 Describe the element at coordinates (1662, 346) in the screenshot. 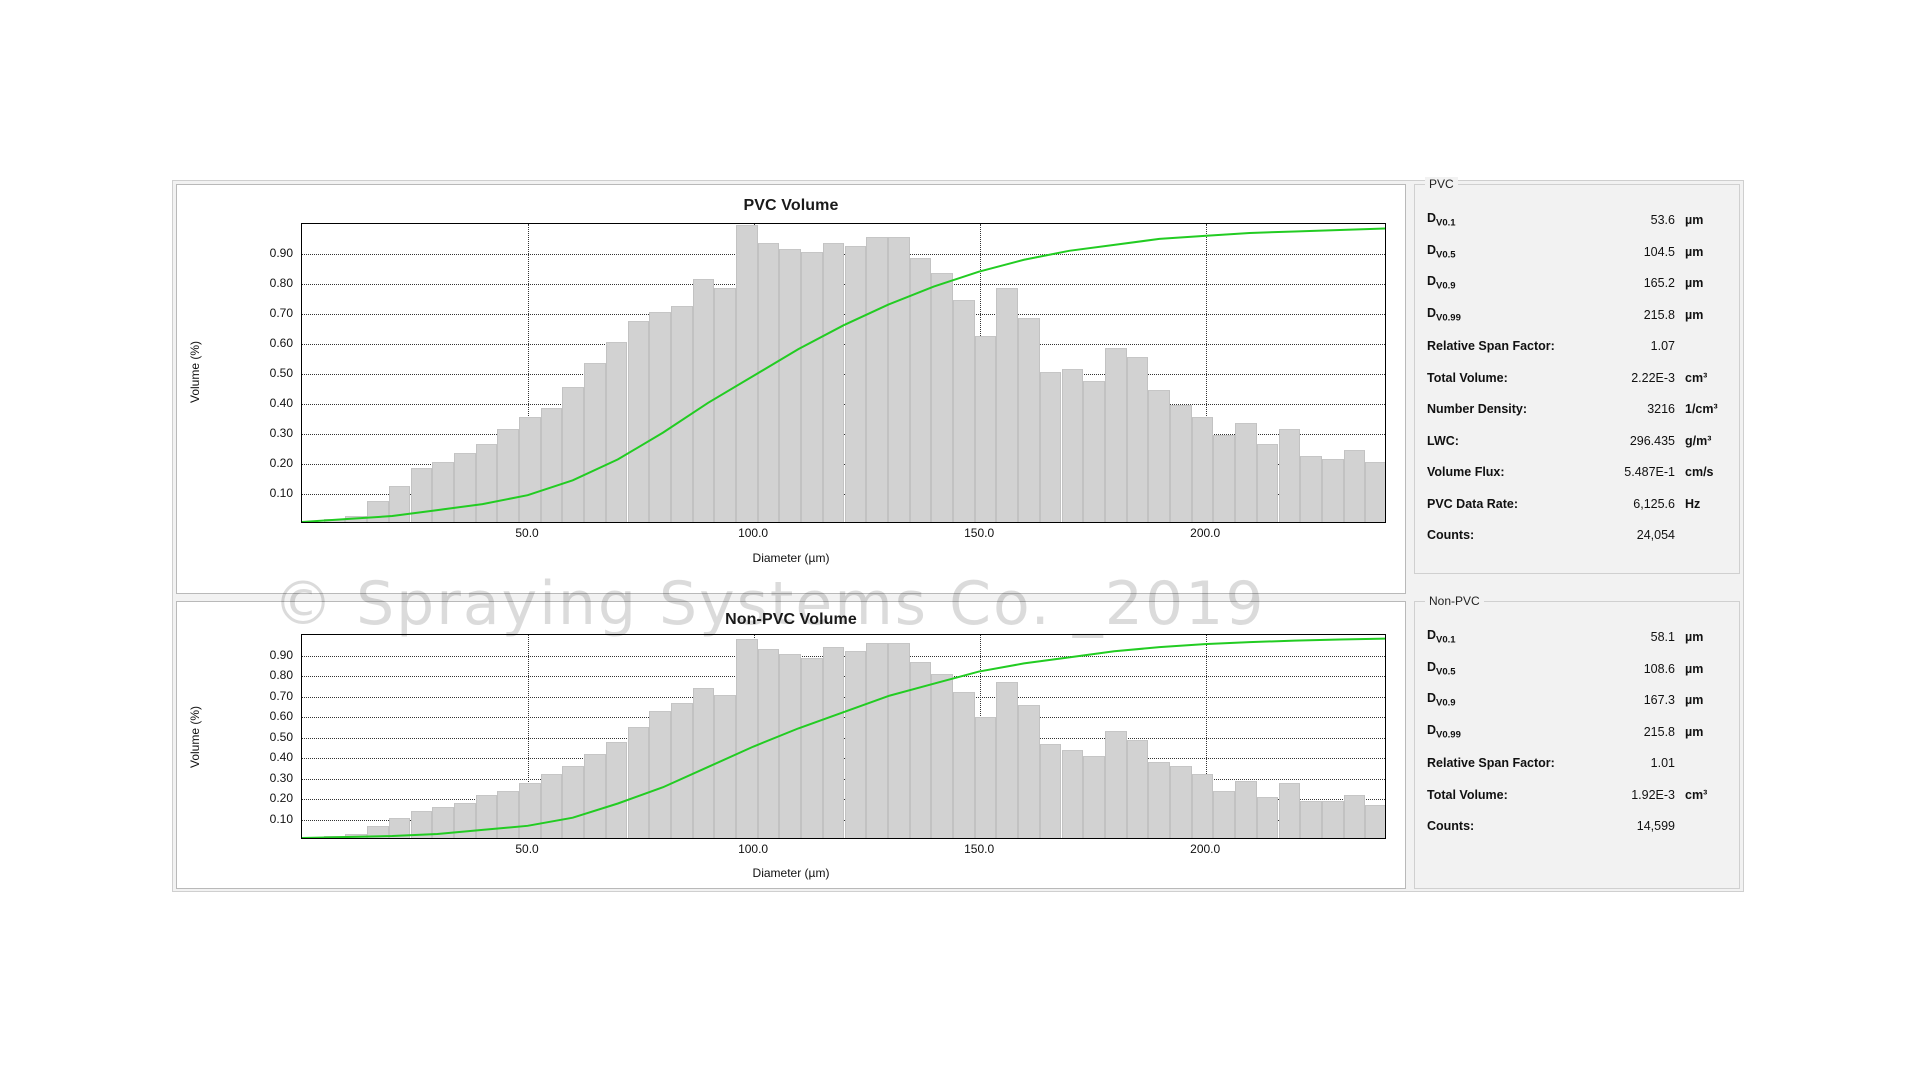

I see `statistic-value: 1.07` at that location.